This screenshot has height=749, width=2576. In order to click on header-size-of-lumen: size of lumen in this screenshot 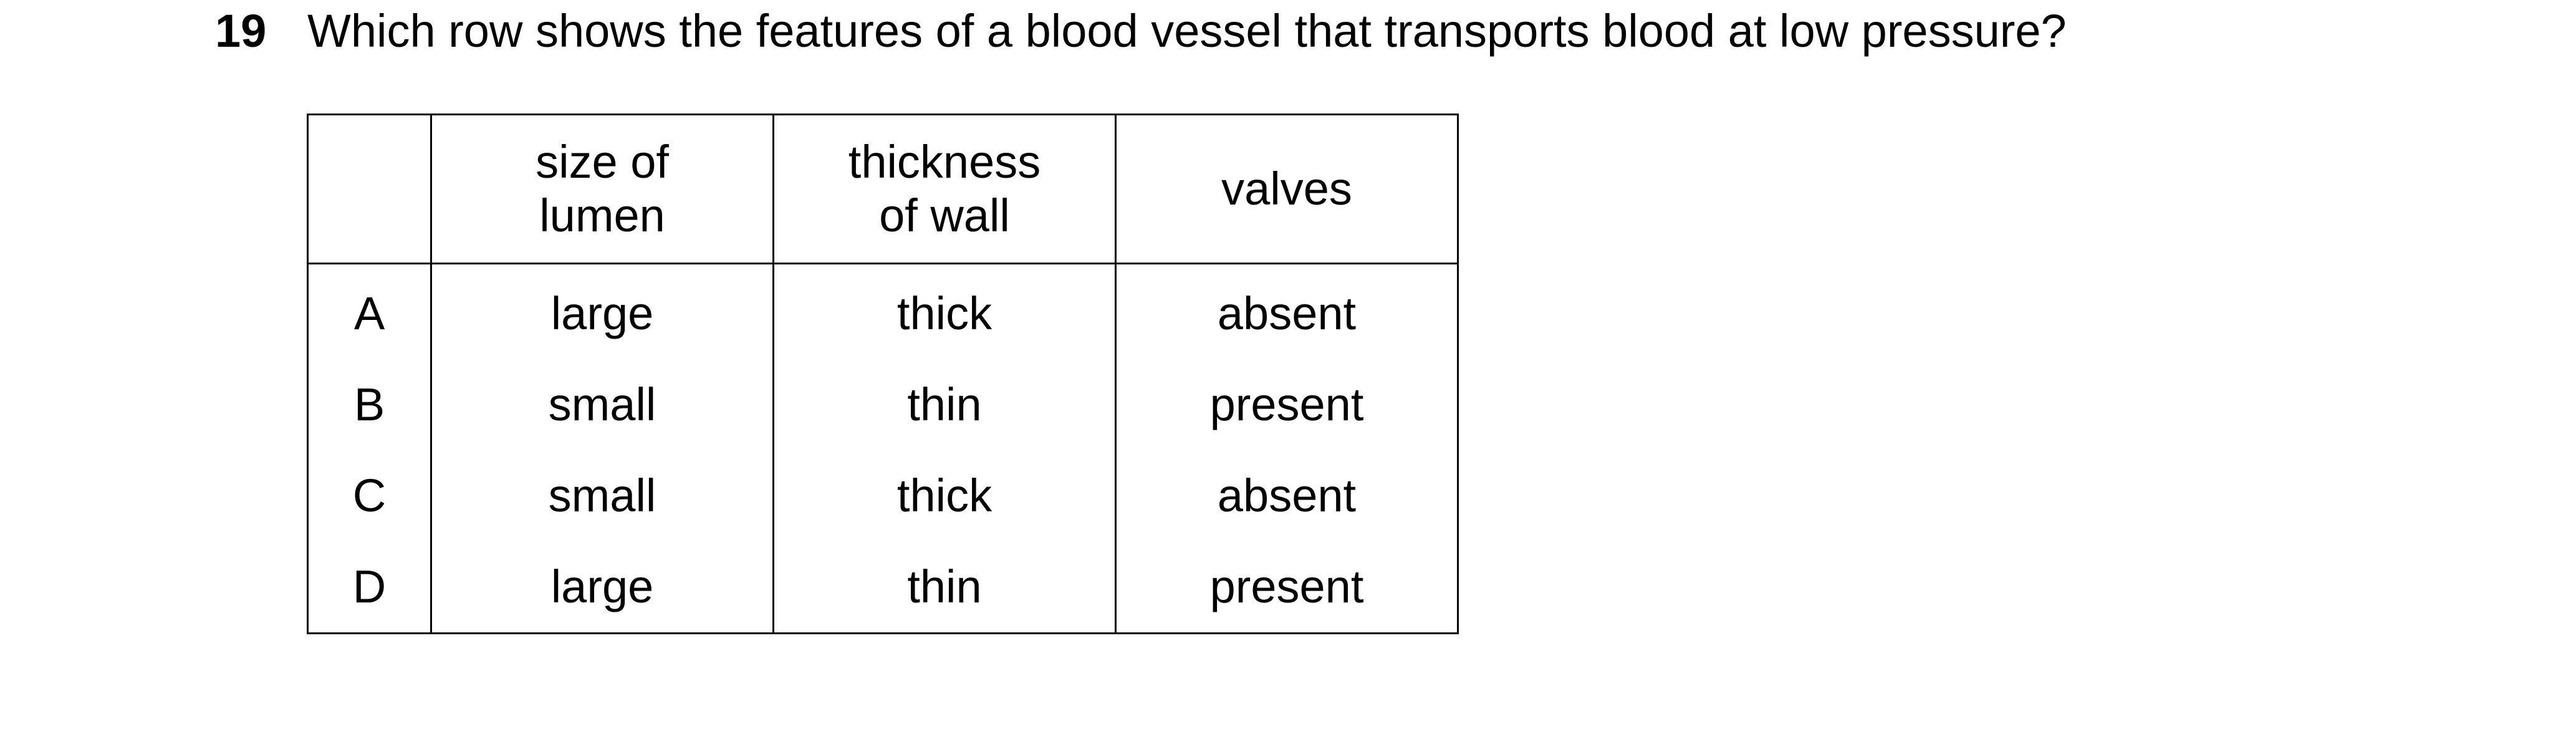, I will do `click(602, 189)`.